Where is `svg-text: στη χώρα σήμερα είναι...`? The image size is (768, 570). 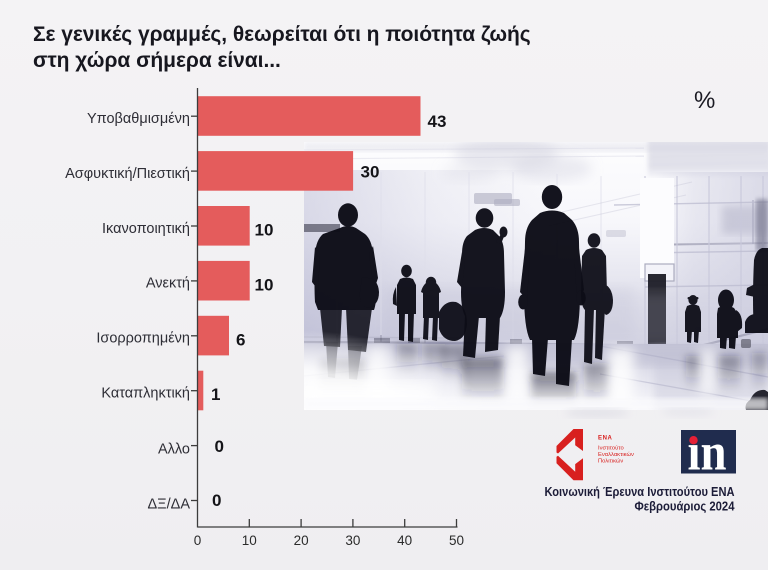 svg-text: στη χώρα σήμερα είναι... is located at coordinates (157, 60).